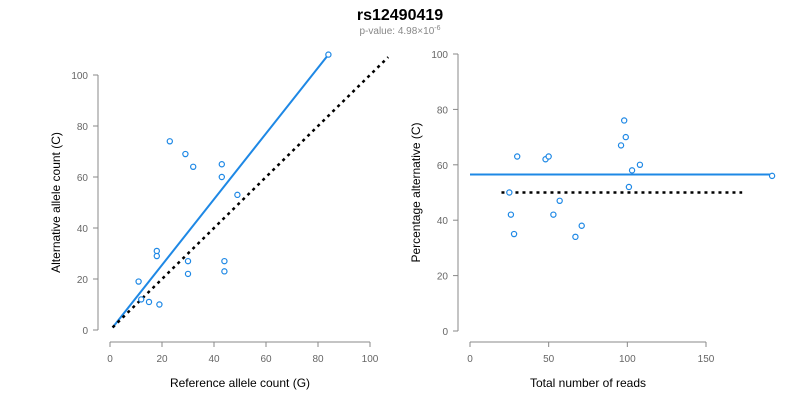  What do you see at coordinates (400, 15) in the screenshot?
I see `figure-title: rs12490419` at bounding box center [400, 15].